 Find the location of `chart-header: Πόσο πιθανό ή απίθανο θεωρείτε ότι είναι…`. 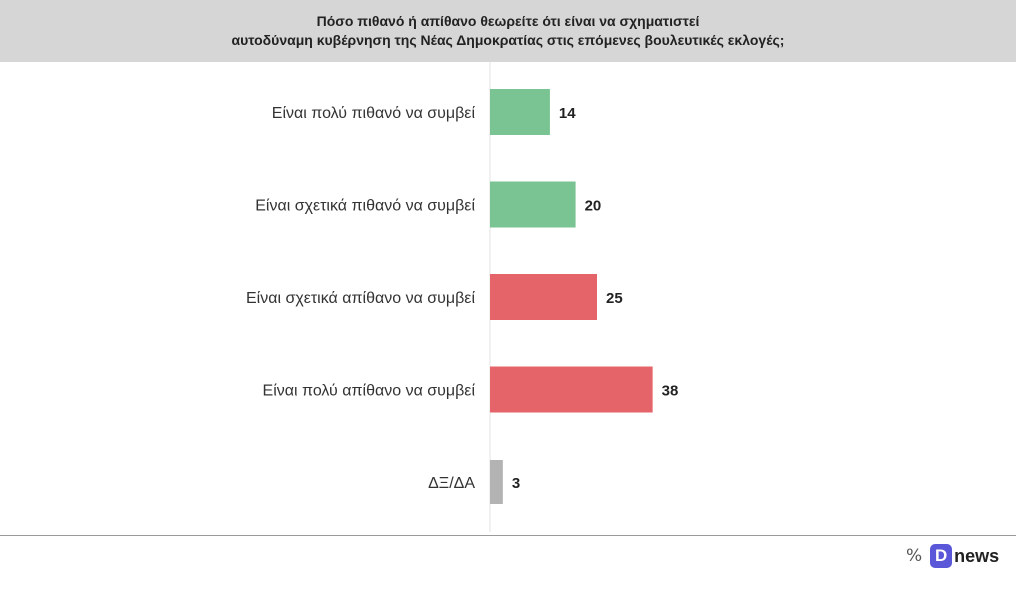

chart-header: Πόσο πιθανό ή απίθανο θεωρείτε ότι είναι… is located at coordinates (508, 31).